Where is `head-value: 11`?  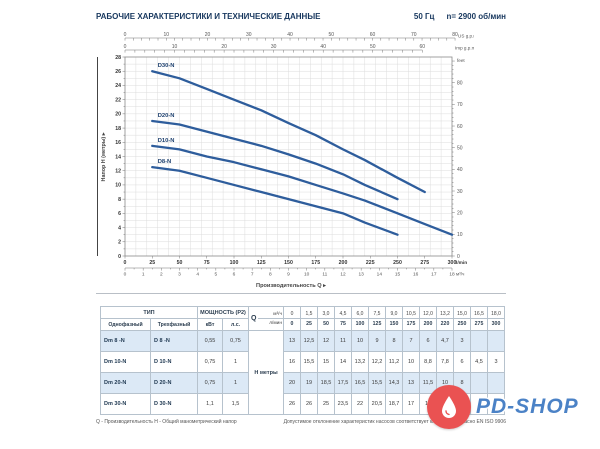 head-value: 11 is located at coordinates (343, 341).